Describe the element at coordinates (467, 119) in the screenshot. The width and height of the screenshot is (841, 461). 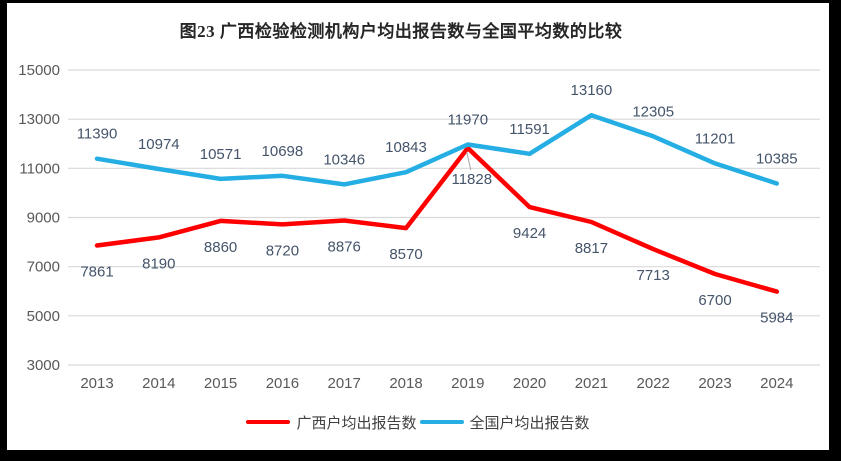
I see `data-label: 11970` at that location.